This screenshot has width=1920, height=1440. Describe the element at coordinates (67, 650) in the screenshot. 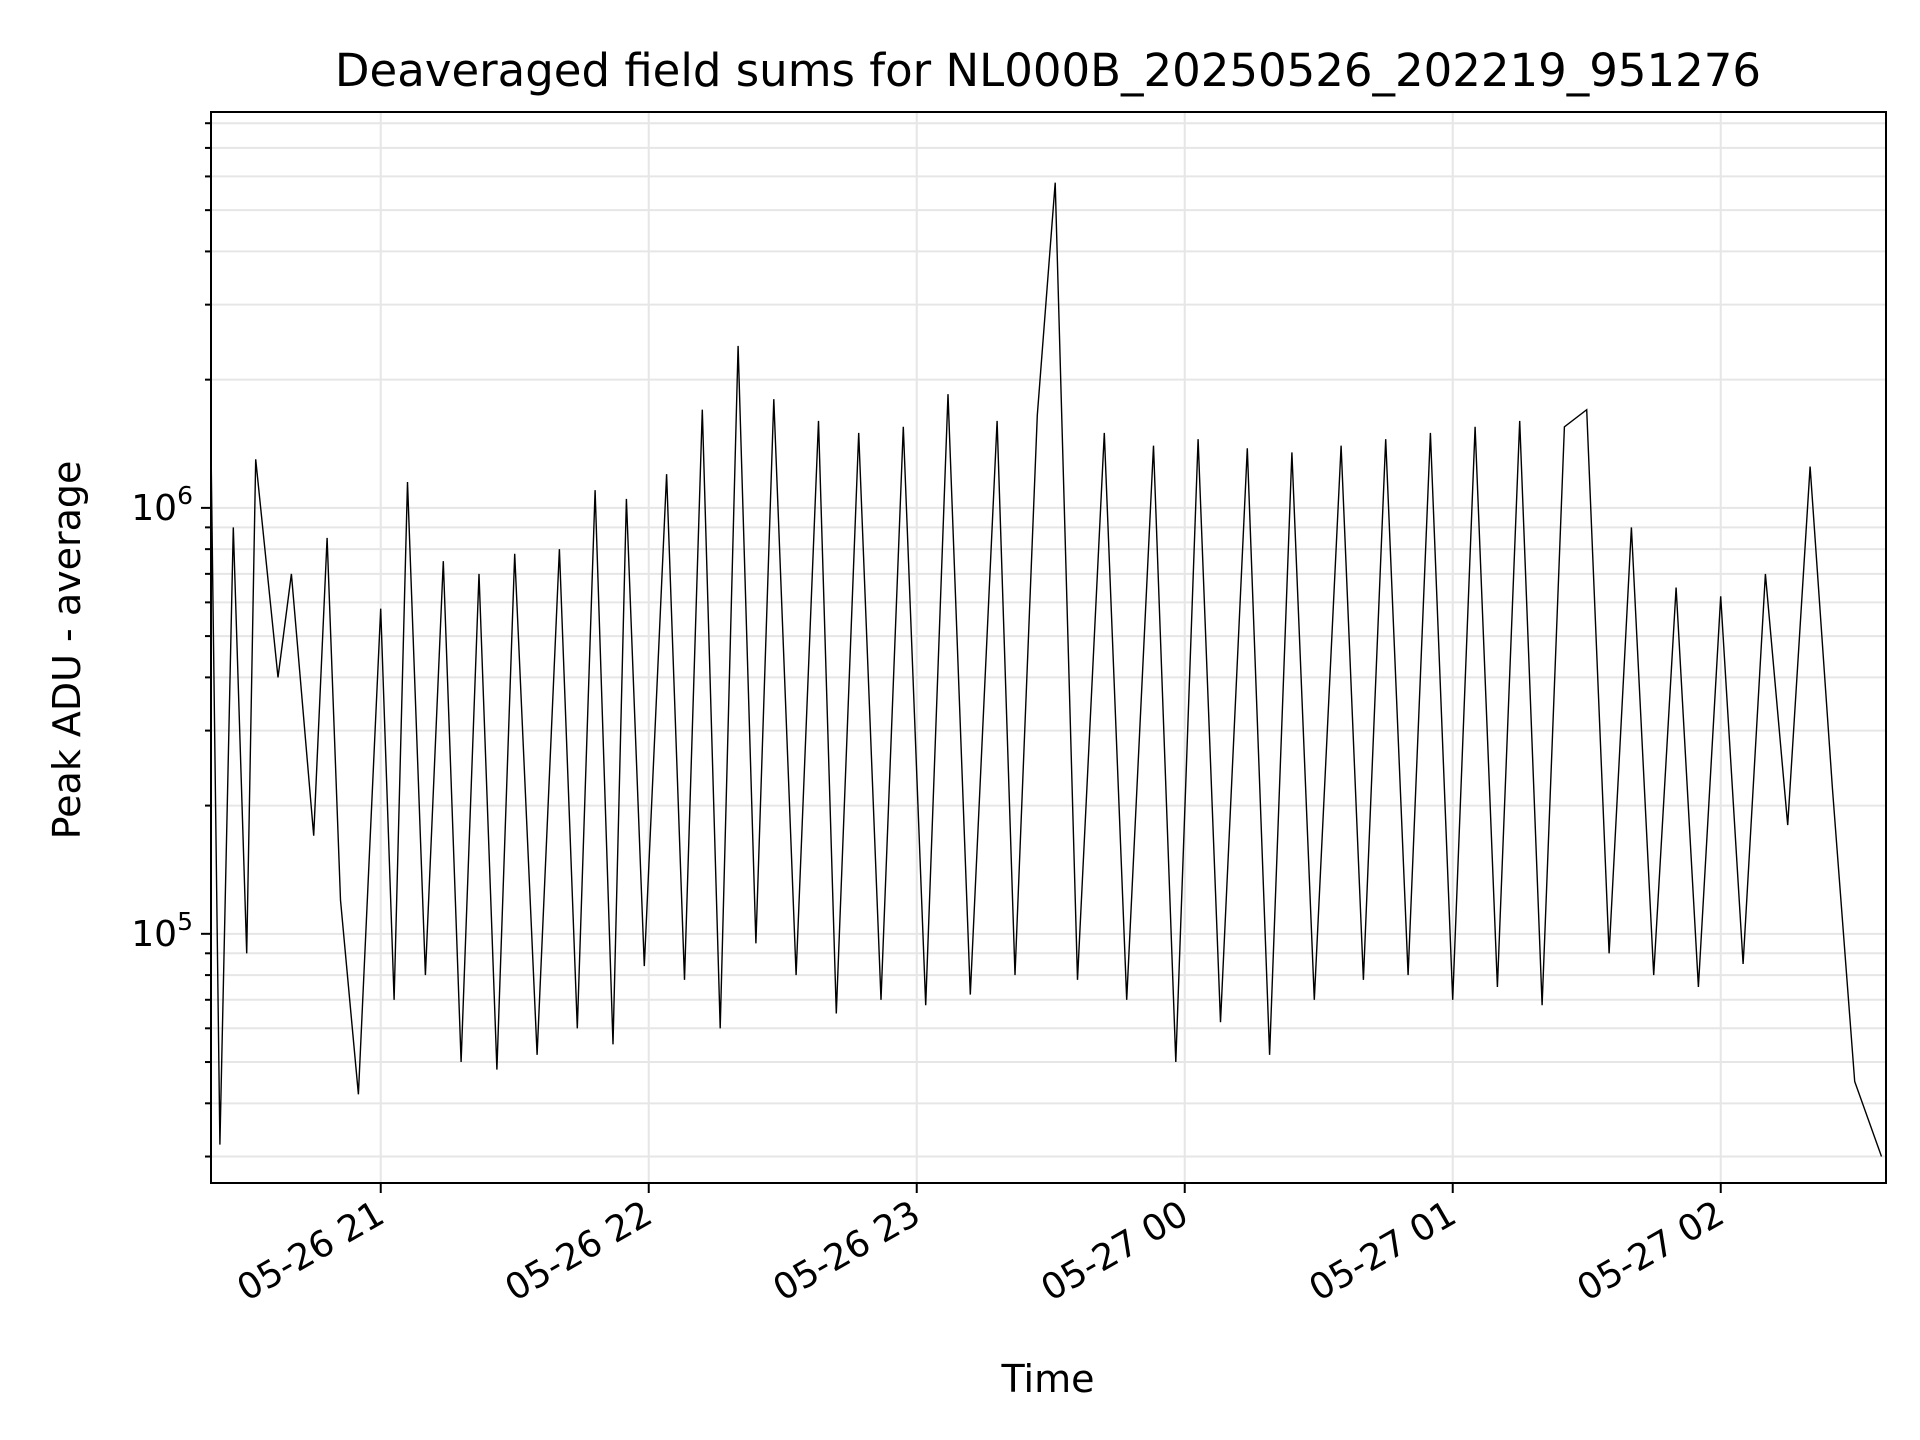

I see `y-axis-label: Peak ADU - average` at that location.